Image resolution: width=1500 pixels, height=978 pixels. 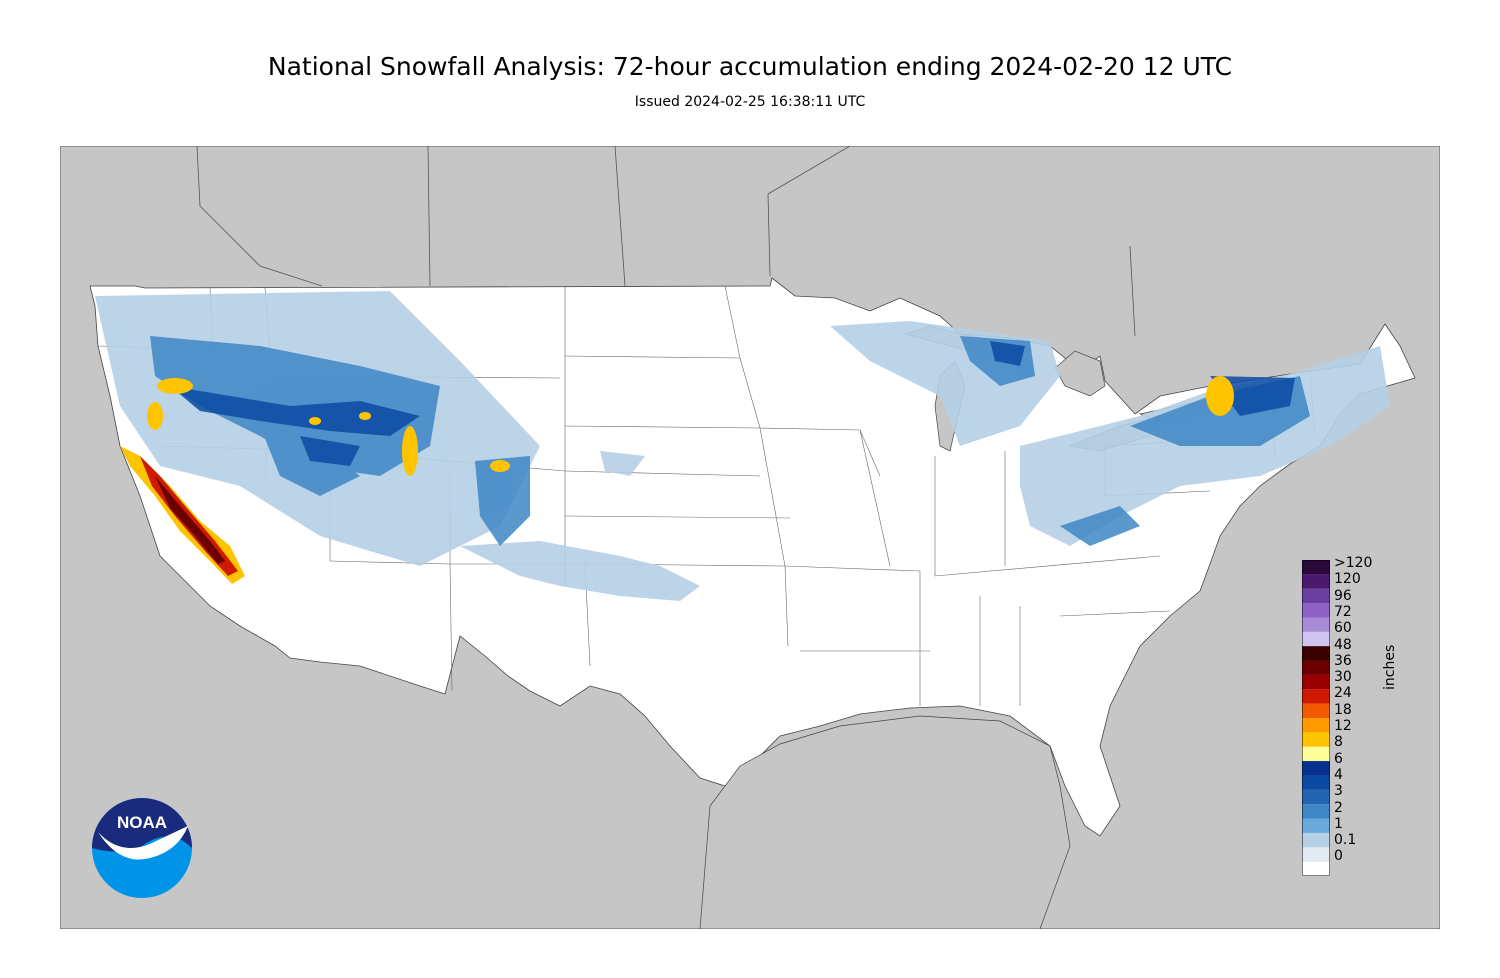 I want to click on legend-colorbar, so click(x=1316, y=718).